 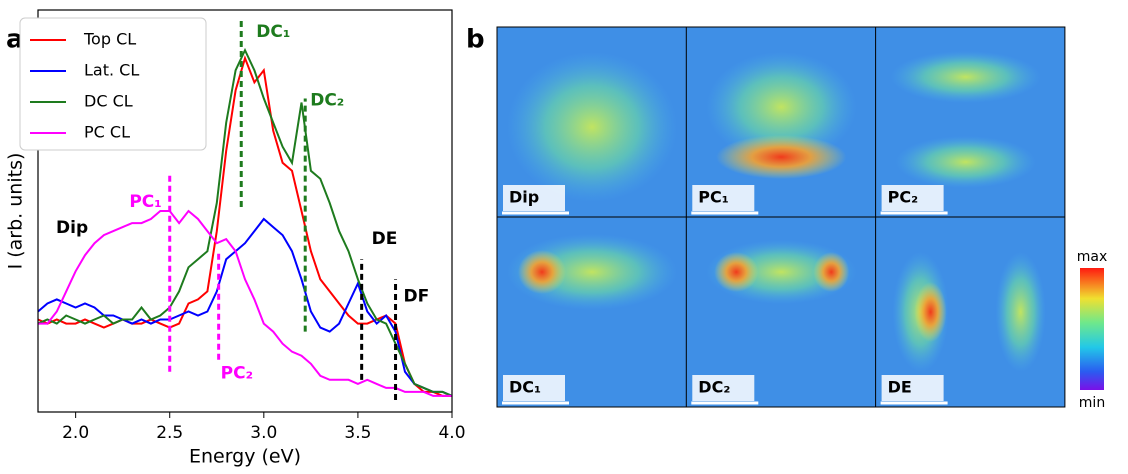 What do you see at coordinates (1092, 329) in the screenshot?
I see `colorbar` at bounding box center [1092, 329].